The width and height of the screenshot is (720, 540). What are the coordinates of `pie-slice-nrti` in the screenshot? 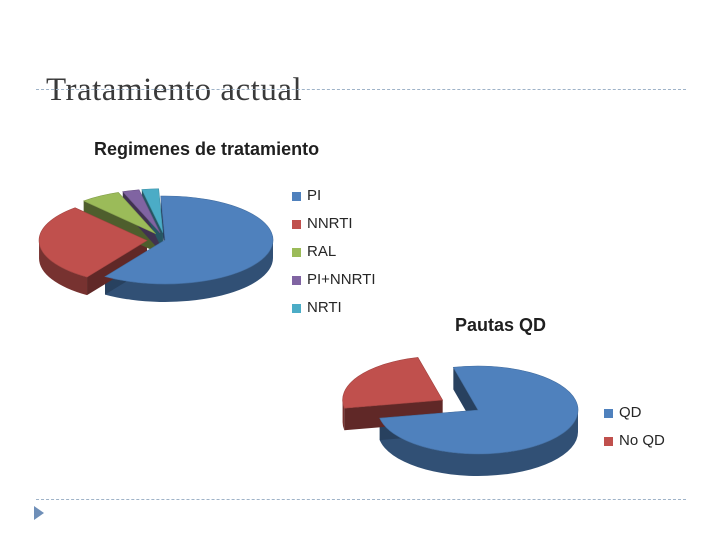 It's located at (152, 210).